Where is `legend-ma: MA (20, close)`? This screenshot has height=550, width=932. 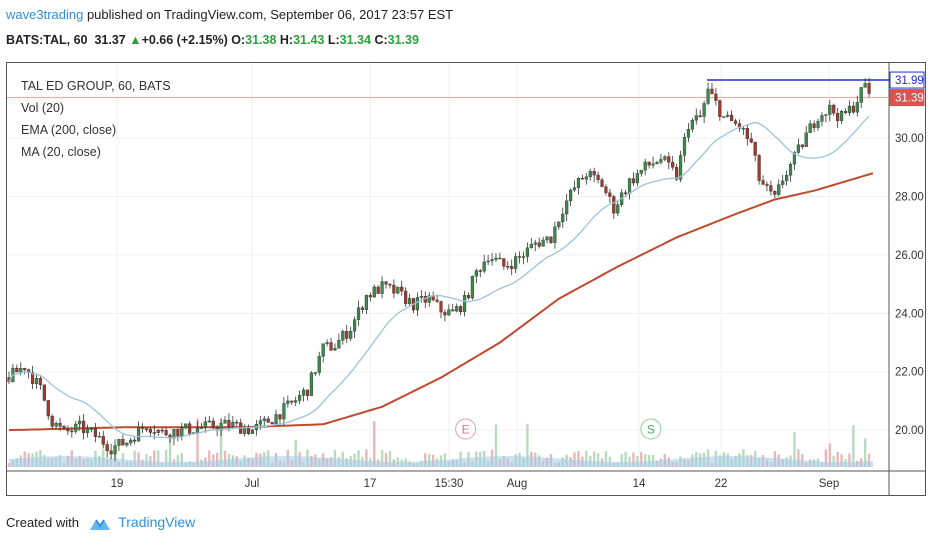 legend-ma: MA (20, close) is located at coordinates (61, 152).